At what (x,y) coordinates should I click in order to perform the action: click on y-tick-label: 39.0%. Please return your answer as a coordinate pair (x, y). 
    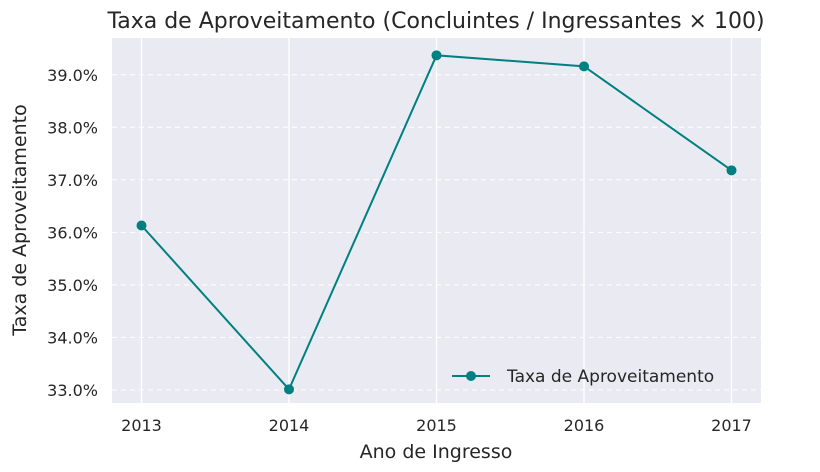
    Looking at the image, I should click on (72, 75).